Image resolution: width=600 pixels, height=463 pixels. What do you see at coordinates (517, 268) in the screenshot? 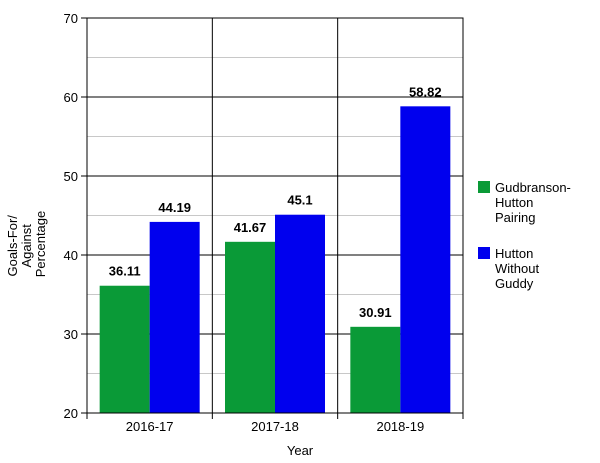
I see `legend-label-2: Without` at bounding box center [517, 268].